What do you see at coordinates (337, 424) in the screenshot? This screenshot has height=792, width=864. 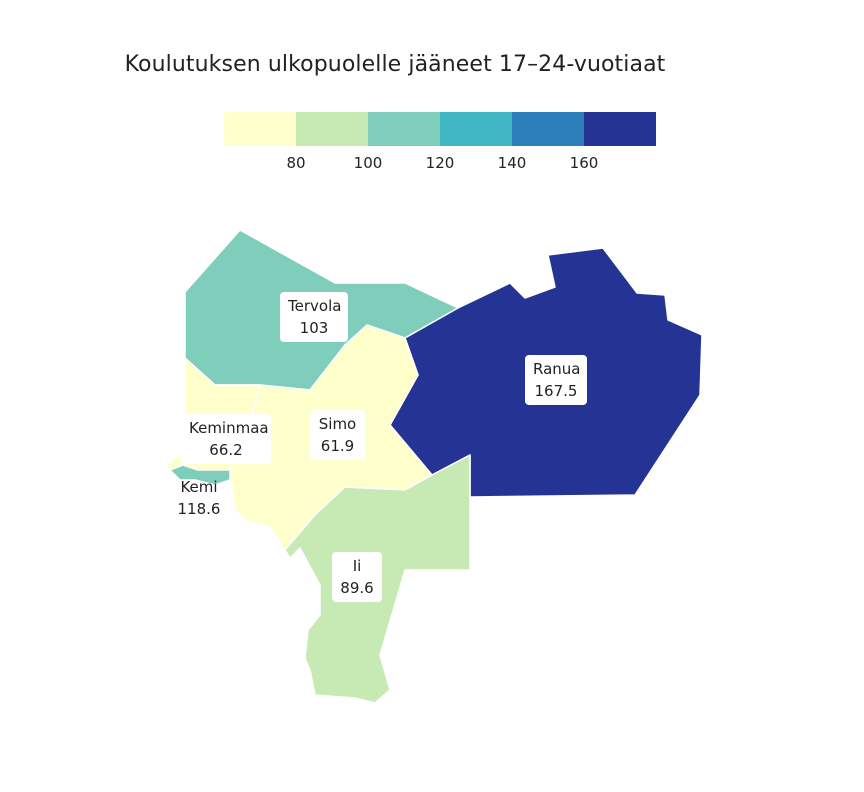 I see `region-name: Simo` at bounding box center [337, 424].